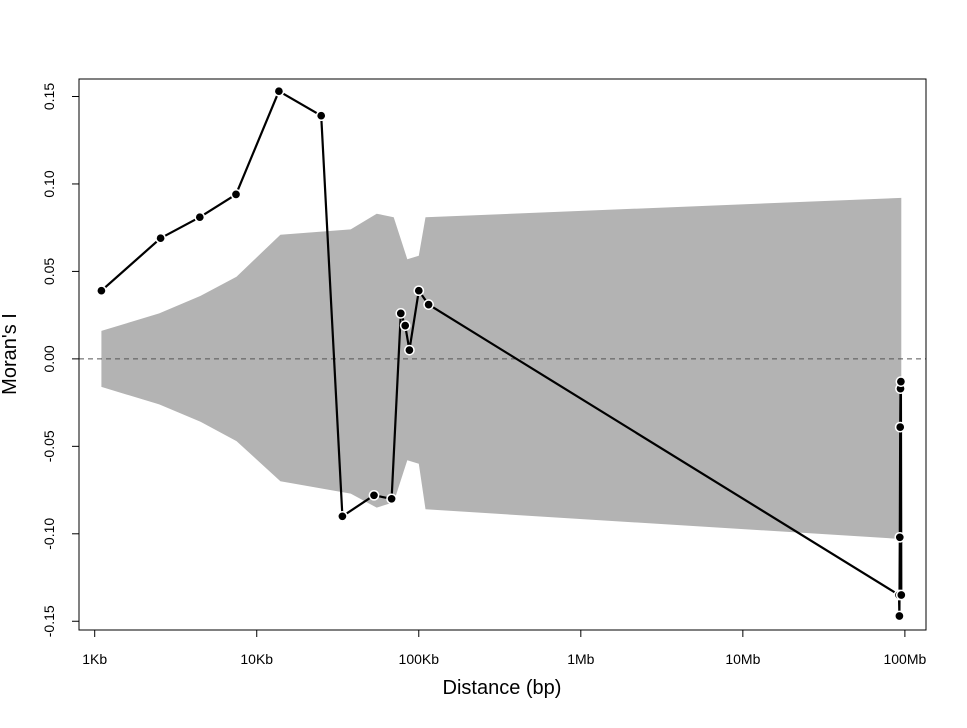 The image size is (967, 728). I want to click on x-tick-label: 100Mb, so click(904, 659).